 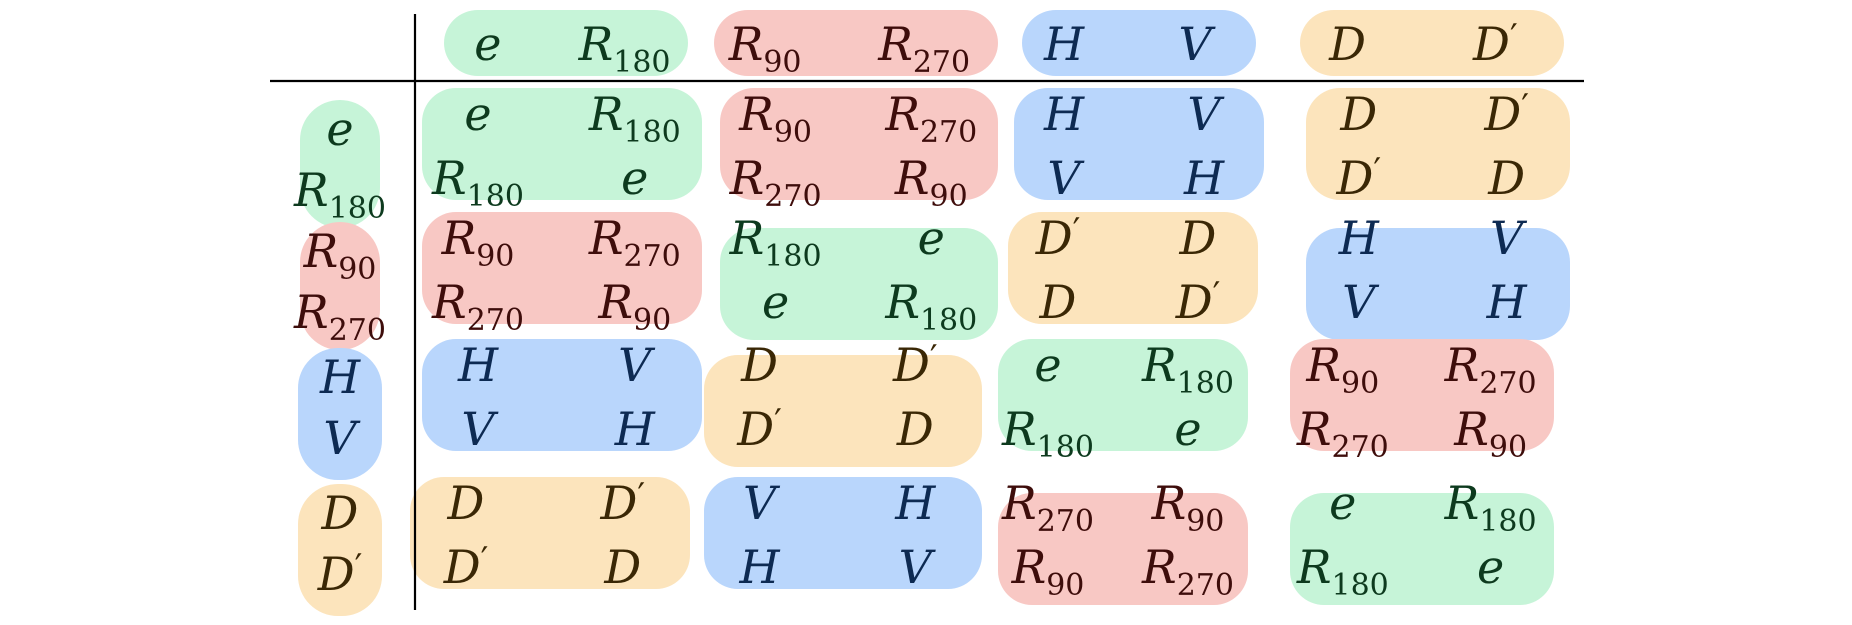 What do you see at coordinates (339, 129) in the screenshot?
I see `row-header-label: e` at bounding box center [339, 129].